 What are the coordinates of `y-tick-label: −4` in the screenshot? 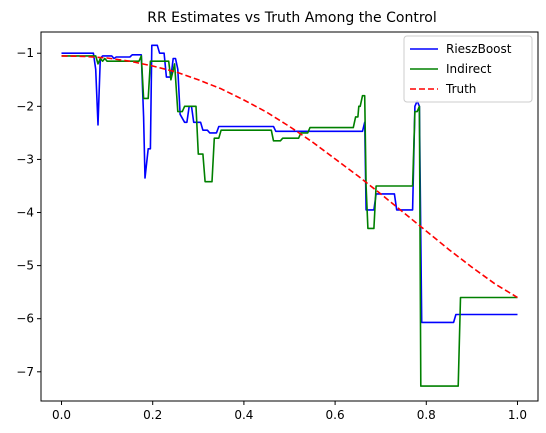 It's located at (25, 213).